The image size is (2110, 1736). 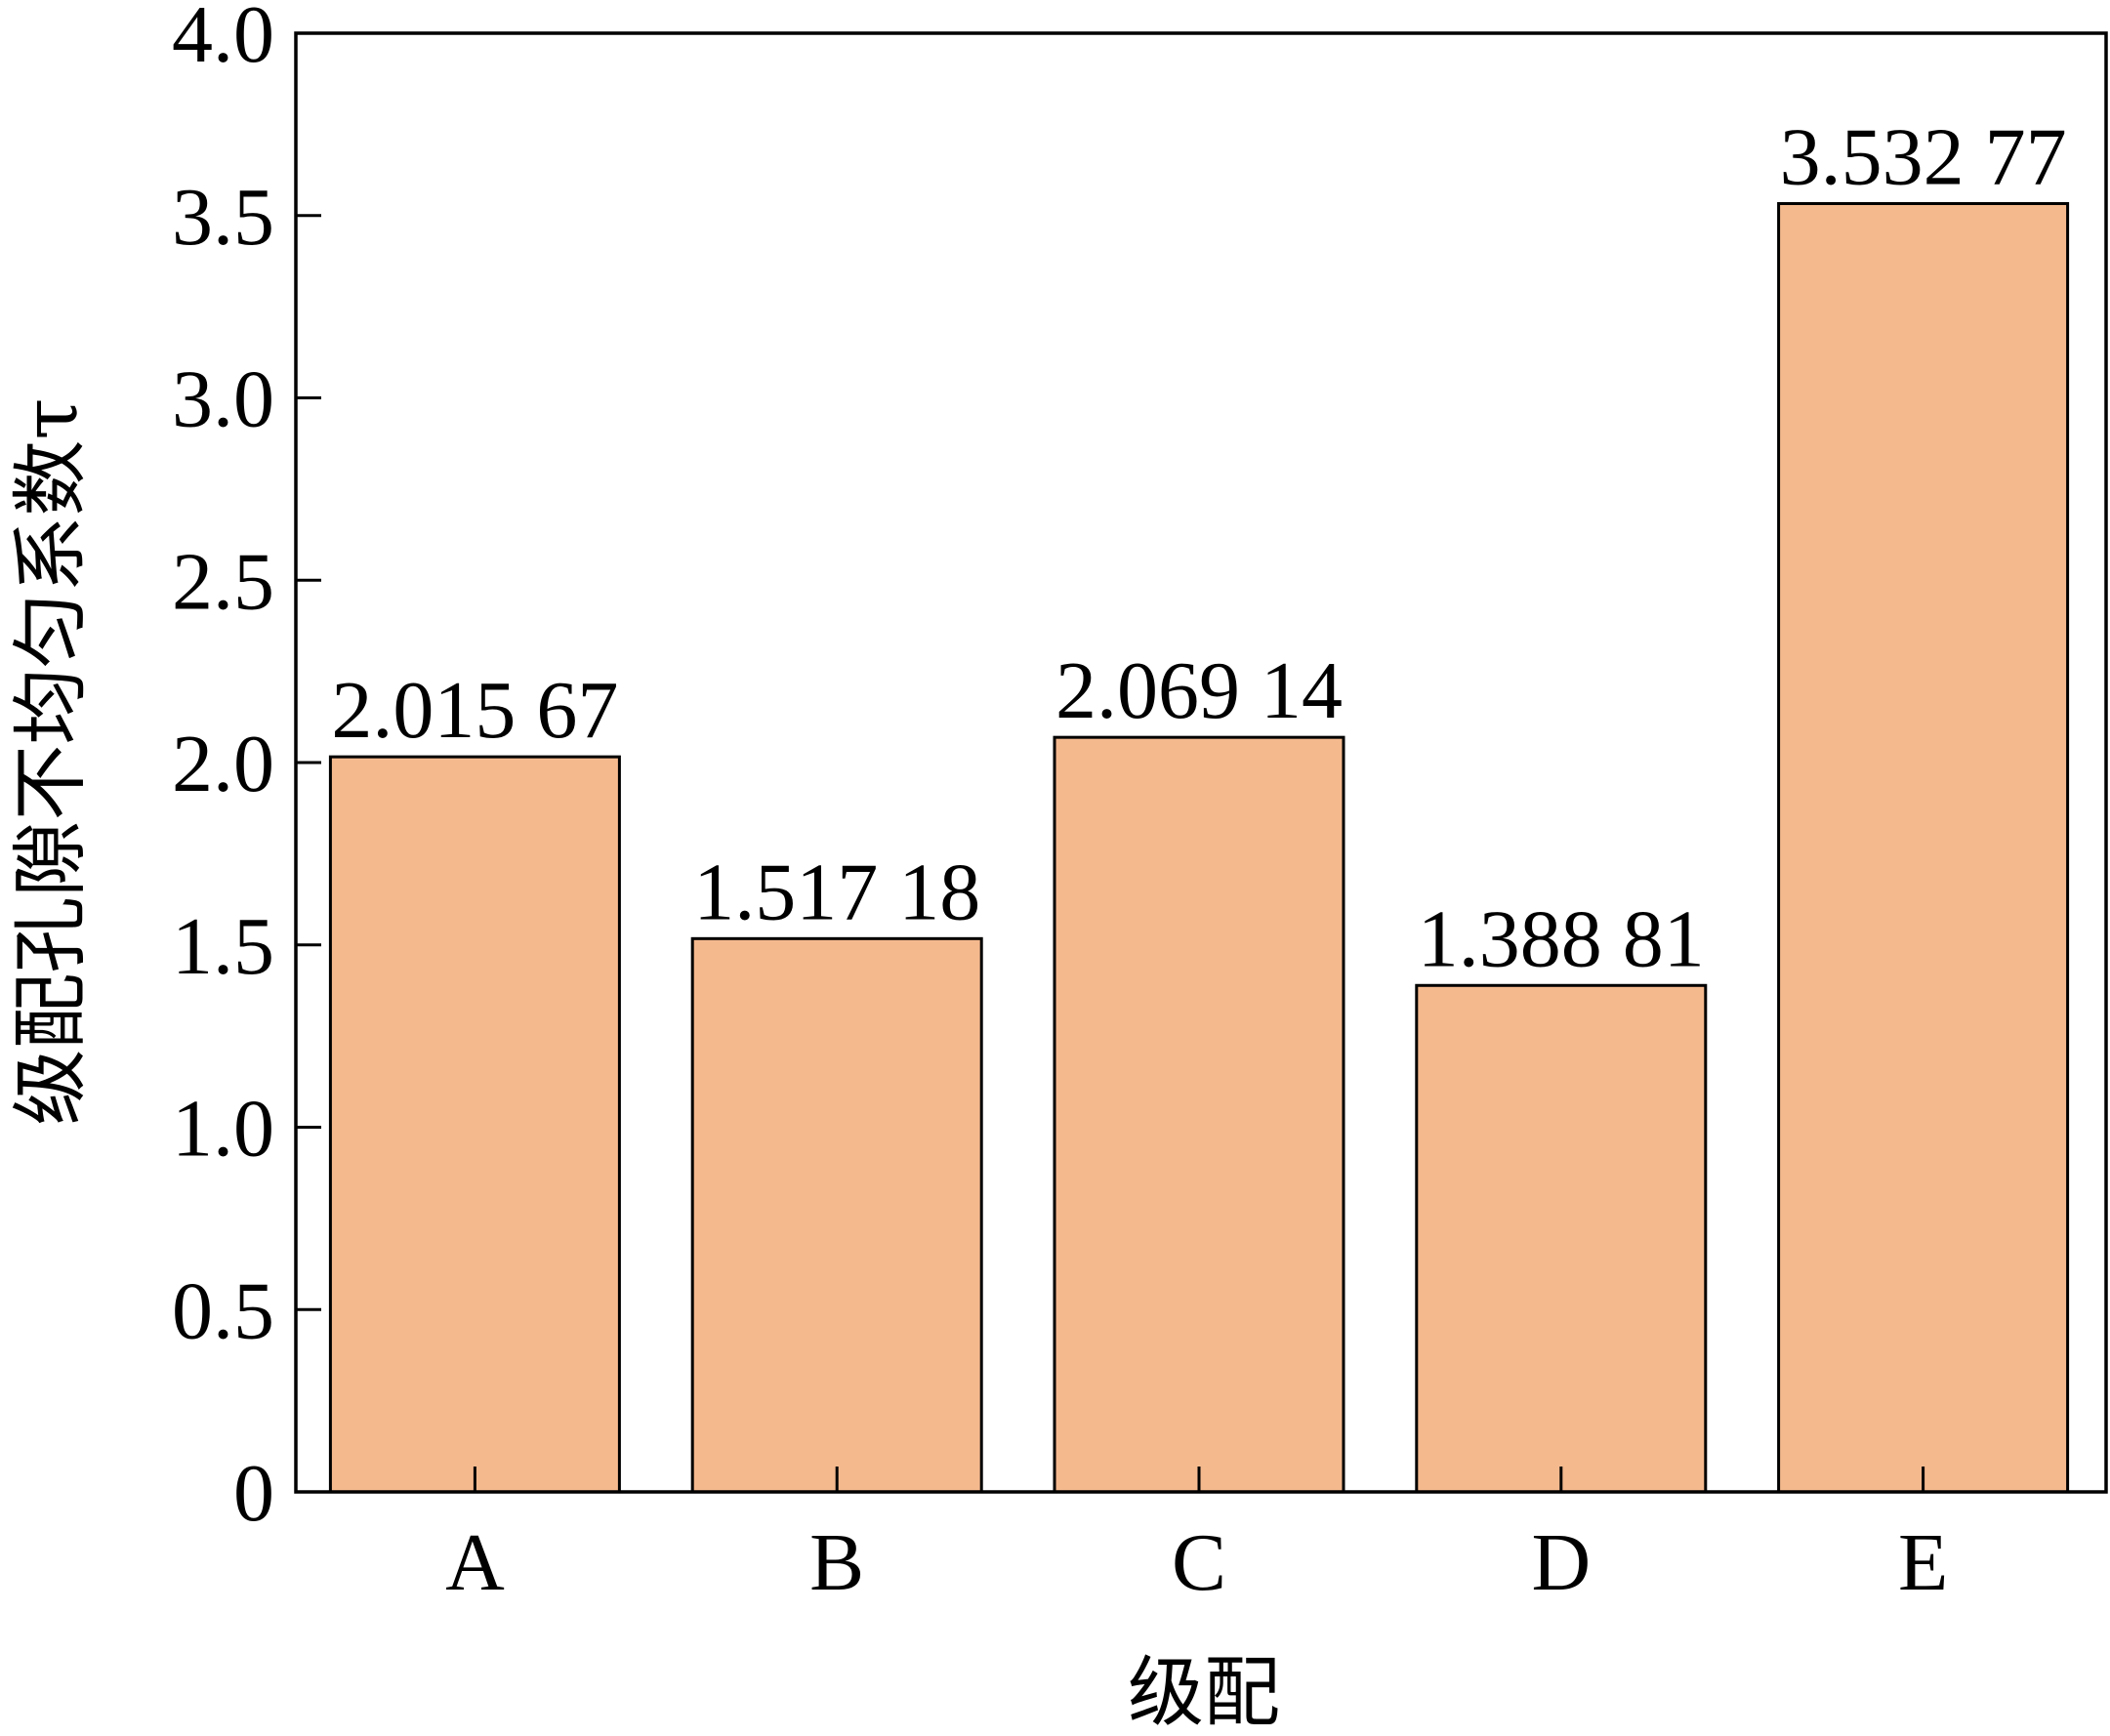 I want to click on x-tick-label-b: B, so click(x=836, y=1563).